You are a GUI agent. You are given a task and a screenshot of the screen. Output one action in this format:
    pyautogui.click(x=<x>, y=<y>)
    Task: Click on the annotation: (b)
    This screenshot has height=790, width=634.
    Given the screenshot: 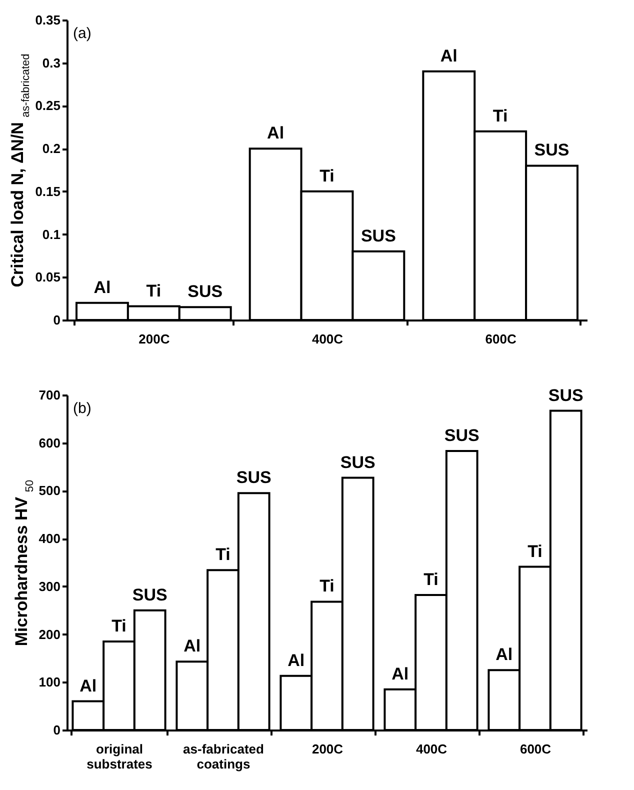 What is the action you would take?
    pyautogui.click(x=82, y=408)
    